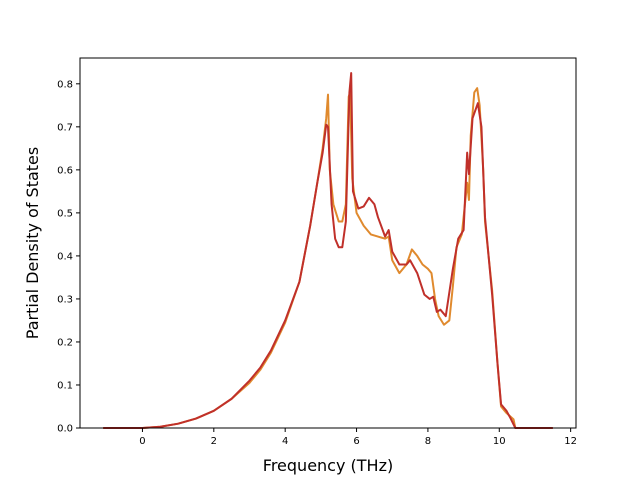  What do you see at coordinates (65, 429) in the screenshot?
I see `y-tick-label: 0.0` at bounding box center [65, 429].